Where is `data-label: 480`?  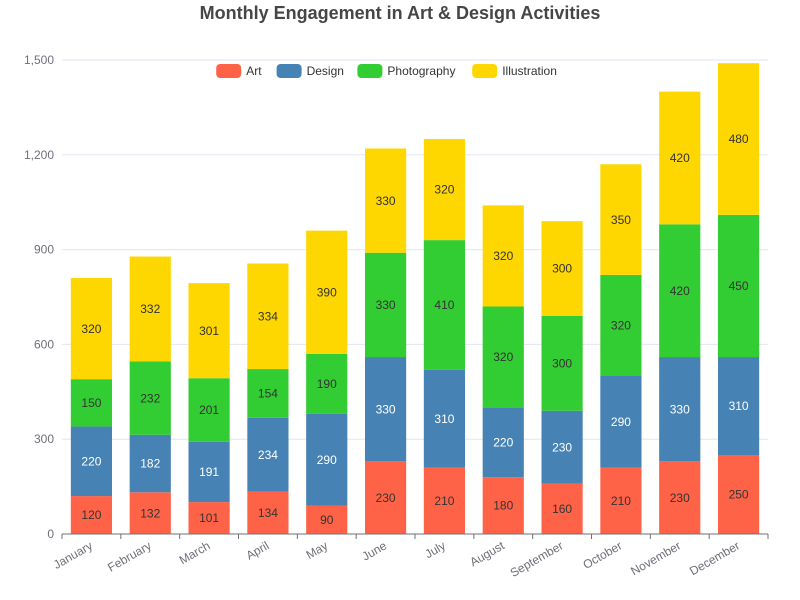 data-label: 480 is located at coordinates (739, 139).